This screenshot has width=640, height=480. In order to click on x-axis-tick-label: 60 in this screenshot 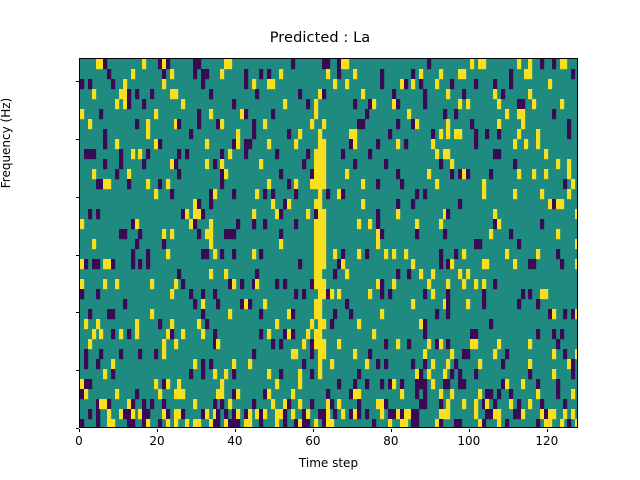, I will do `click(313, 441)`.